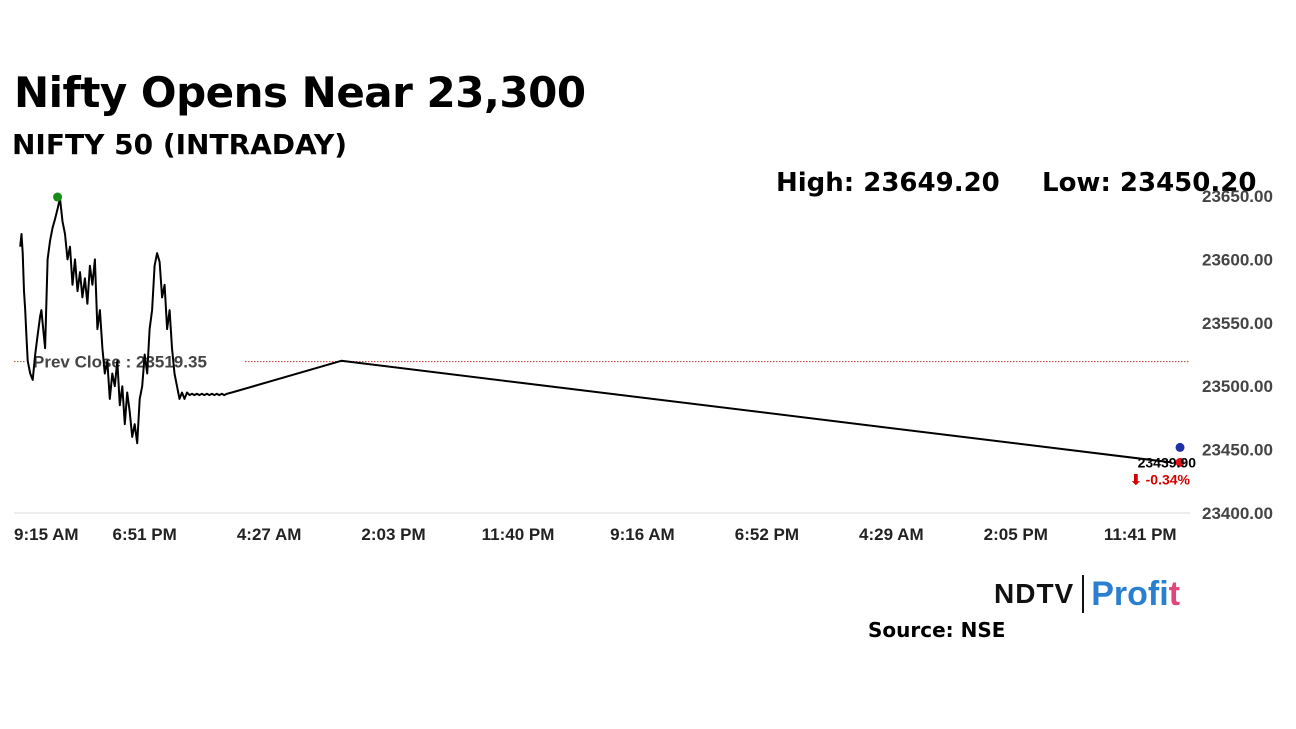 The image size is (1296, 729). Describe the element at coordinates (1237, 323) in the screenshot. I see `y-tick-label: 23550.00` at that location.